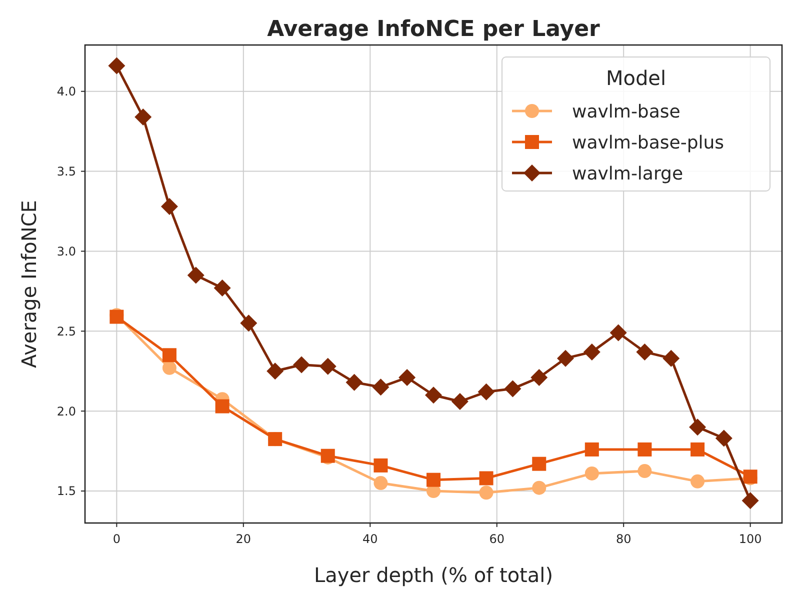  What do you see at coordinates (66, 491) in the screenshot?
I see `y-tick-label: 1.5` at bounding box center [66, 491].